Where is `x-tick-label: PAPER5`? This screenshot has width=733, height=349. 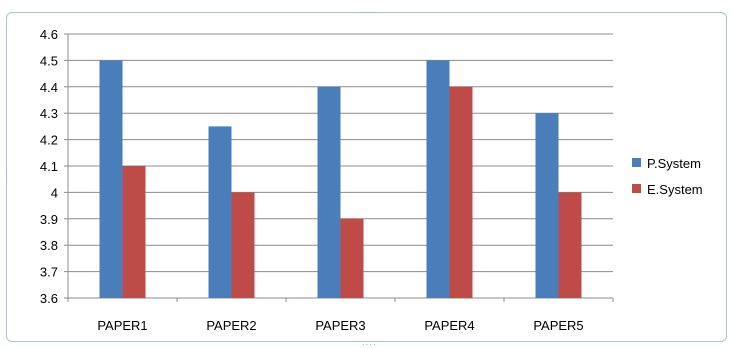 x-tick-label: PAPER5 is located at coordinates (558, 325).